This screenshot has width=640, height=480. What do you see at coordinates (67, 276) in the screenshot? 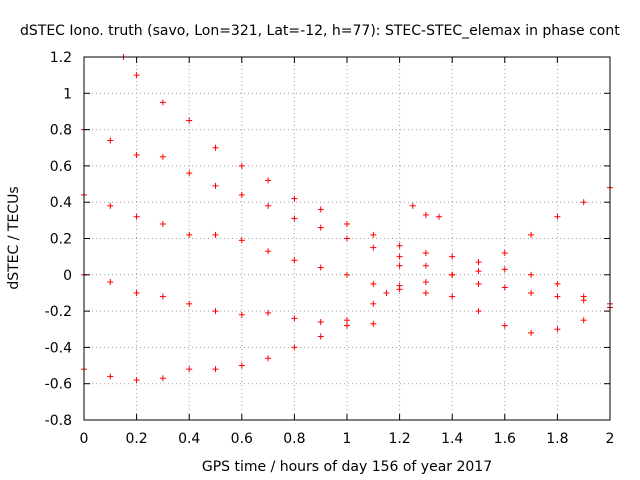
I see `y-tick-label: 0` at bounding box center [67, 276].